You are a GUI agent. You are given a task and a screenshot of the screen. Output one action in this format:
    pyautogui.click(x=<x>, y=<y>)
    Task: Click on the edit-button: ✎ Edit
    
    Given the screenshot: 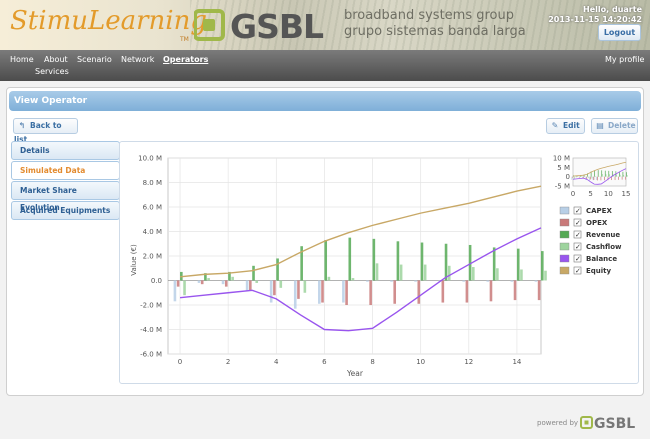 What is the action you would take?
    pyautogui.click(x=565, y=126)
    